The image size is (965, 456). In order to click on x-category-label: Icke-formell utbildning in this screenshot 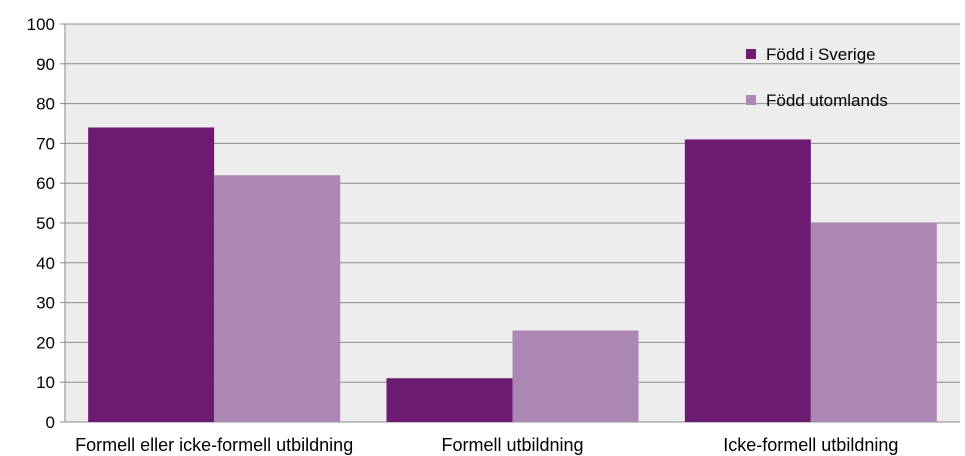, I will do `click(810, 445)`.